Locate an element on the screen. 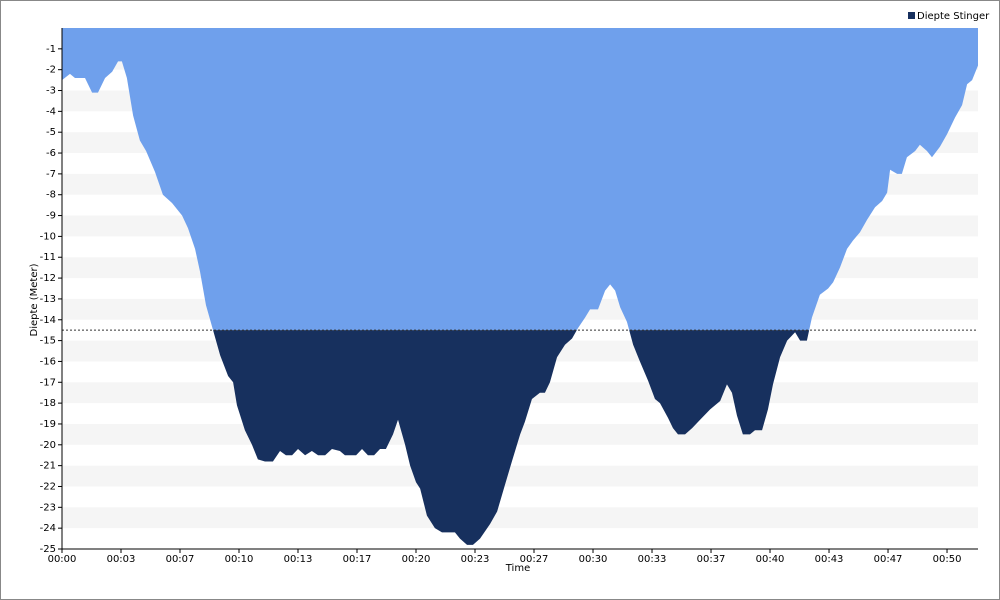  x-axis-label: Time is located at coordinates (517, 568).